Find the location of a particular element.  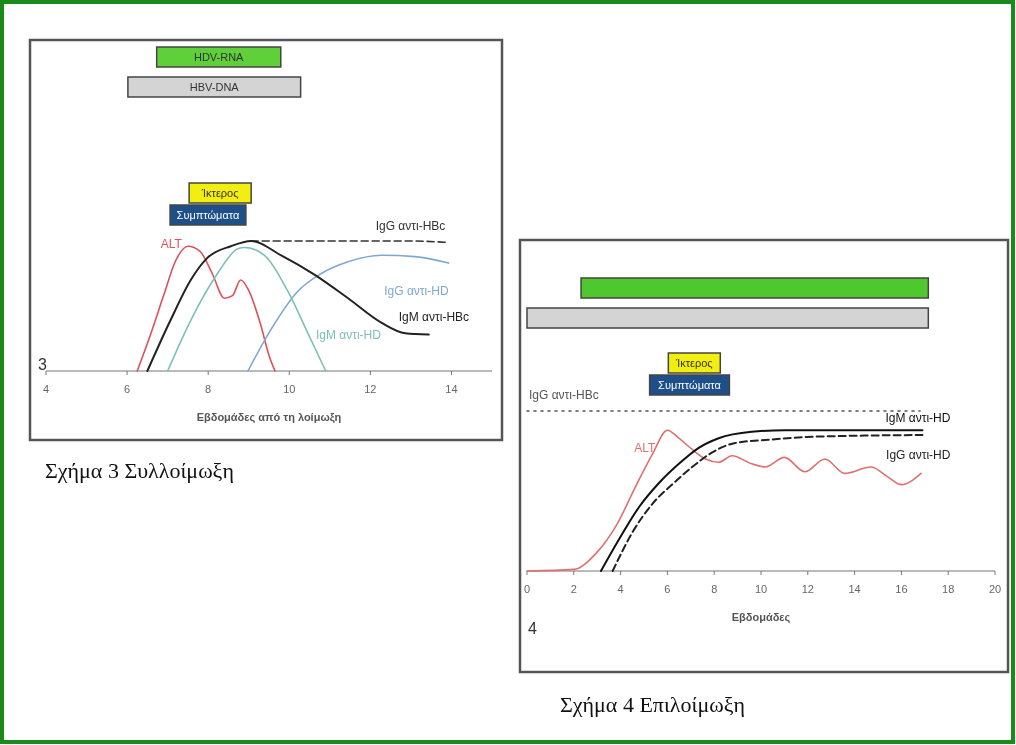

labelled-box: HBV-DNA is located at coordinates (214, 87).